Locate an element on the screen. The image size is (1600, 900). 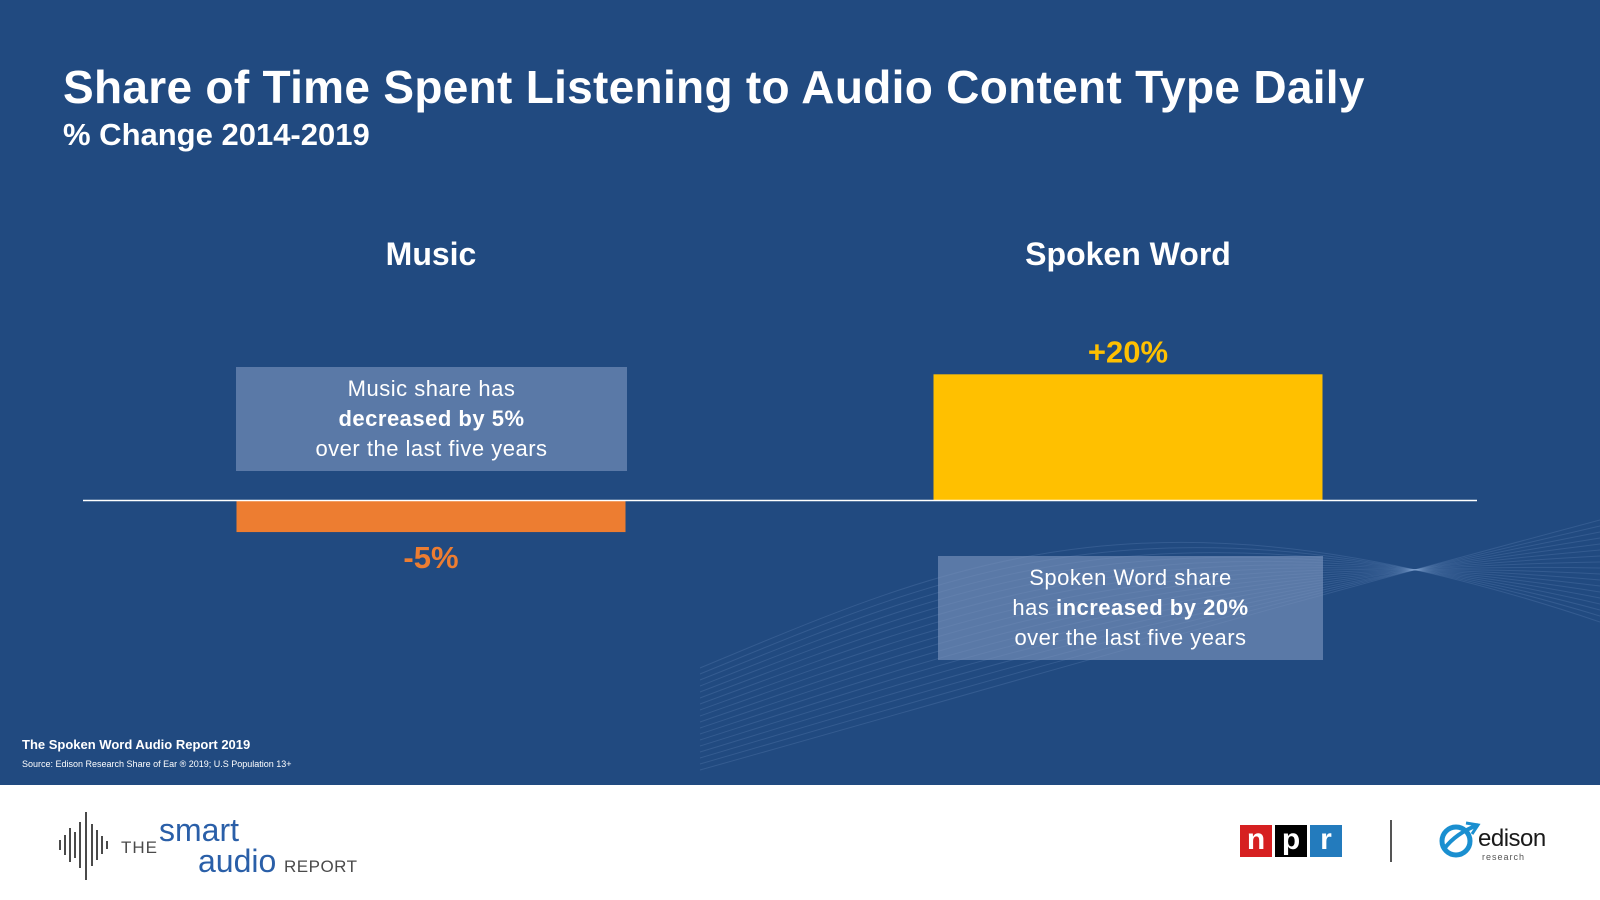
data-label-spoken-word: +20% is located at coordinates (1128, 351).